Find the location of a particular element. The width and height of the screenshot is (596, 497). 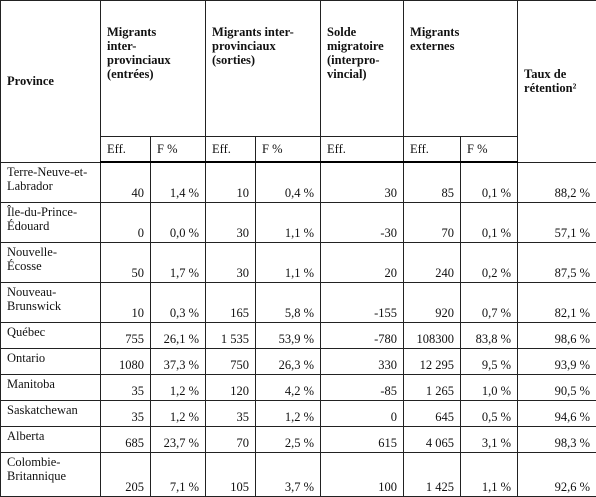

value-cell: 240 is located at coordinates (432, 263).